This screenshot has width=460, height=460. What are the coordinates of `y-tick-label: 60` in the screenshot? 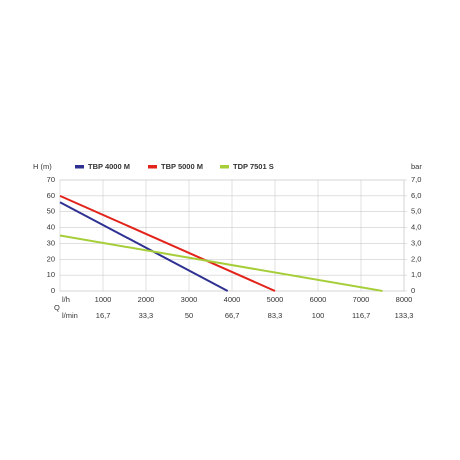 It's located at (51, 195).